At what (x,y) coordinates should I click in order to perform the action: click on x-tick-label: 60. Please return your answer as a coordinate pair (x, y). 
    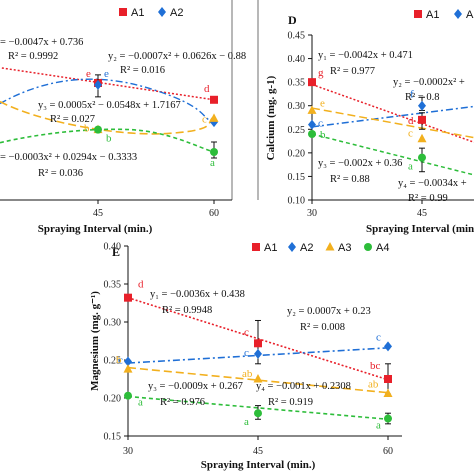
    Looking at the image, I should click on (214, 213).